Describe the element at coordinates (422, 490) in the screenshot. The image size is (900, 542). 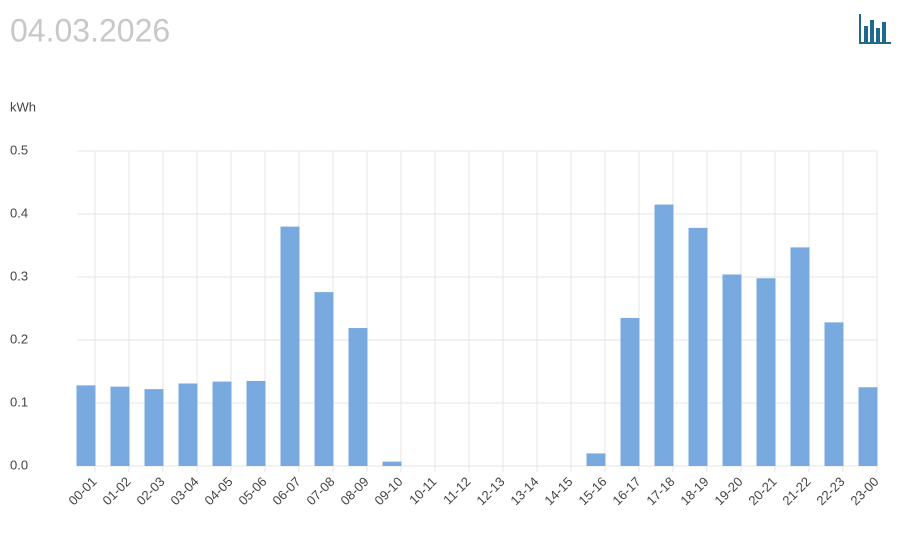
I see `x-tick-label: 10-11` at that location.